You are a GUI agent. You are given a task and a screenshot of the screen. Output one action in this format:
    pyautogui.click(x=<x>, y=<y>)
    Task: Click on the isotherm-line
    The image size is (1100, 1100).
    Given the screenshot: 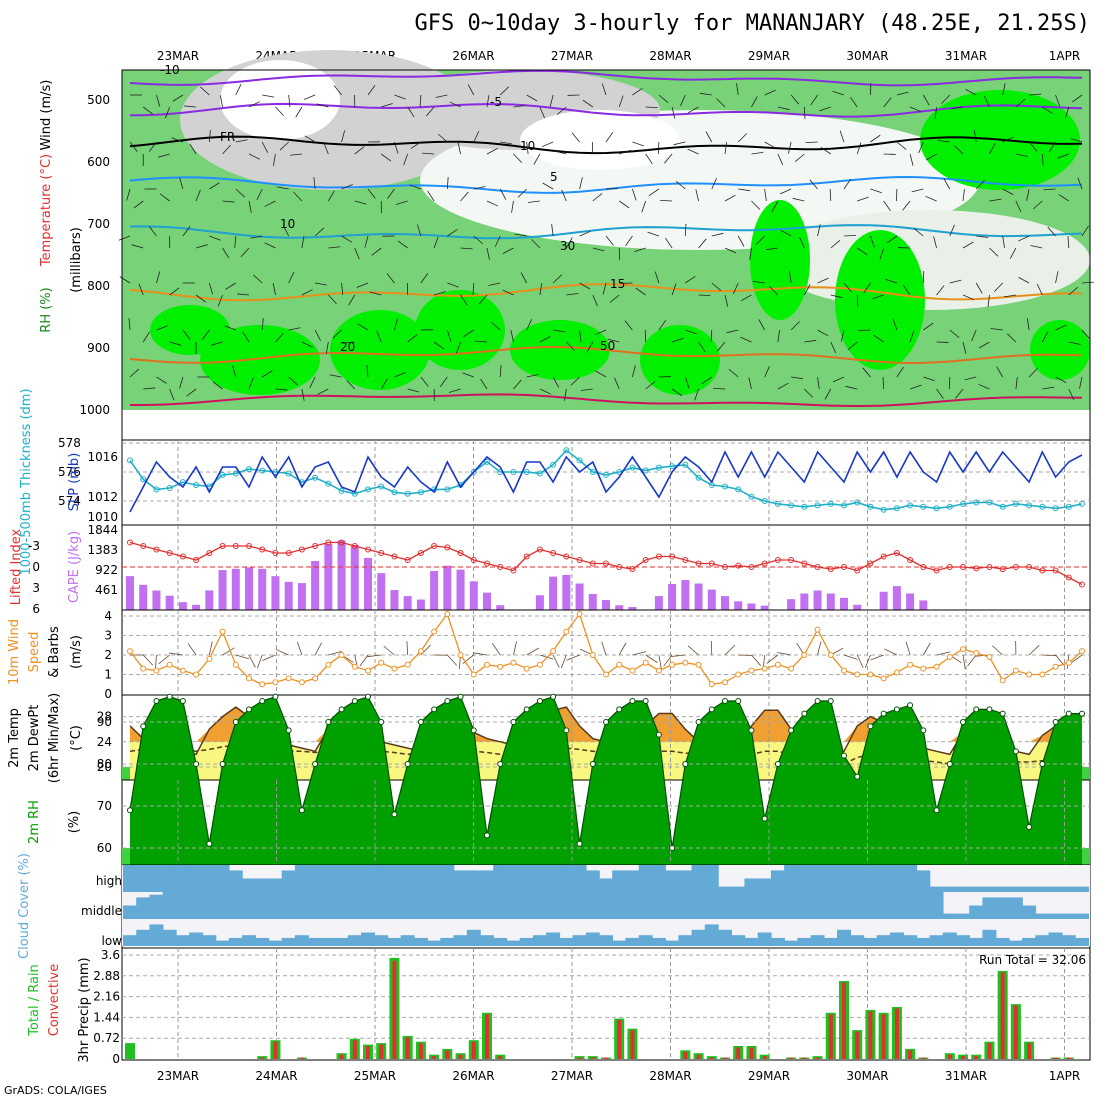 What is the action you would take?
    pyautogui.click(x=606, y=110)
    